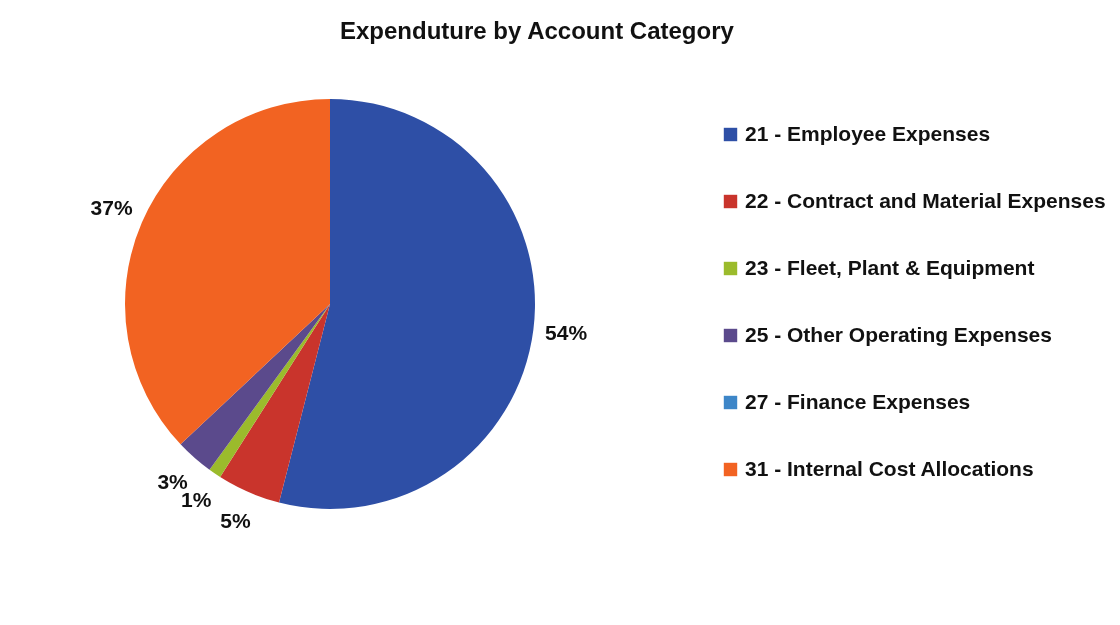  What do you see at coordinates (890, 267) in the screenshot?
I see `legend-label: 23 - Fleet, Plant & Equipment` at bounding box center [890, 267].